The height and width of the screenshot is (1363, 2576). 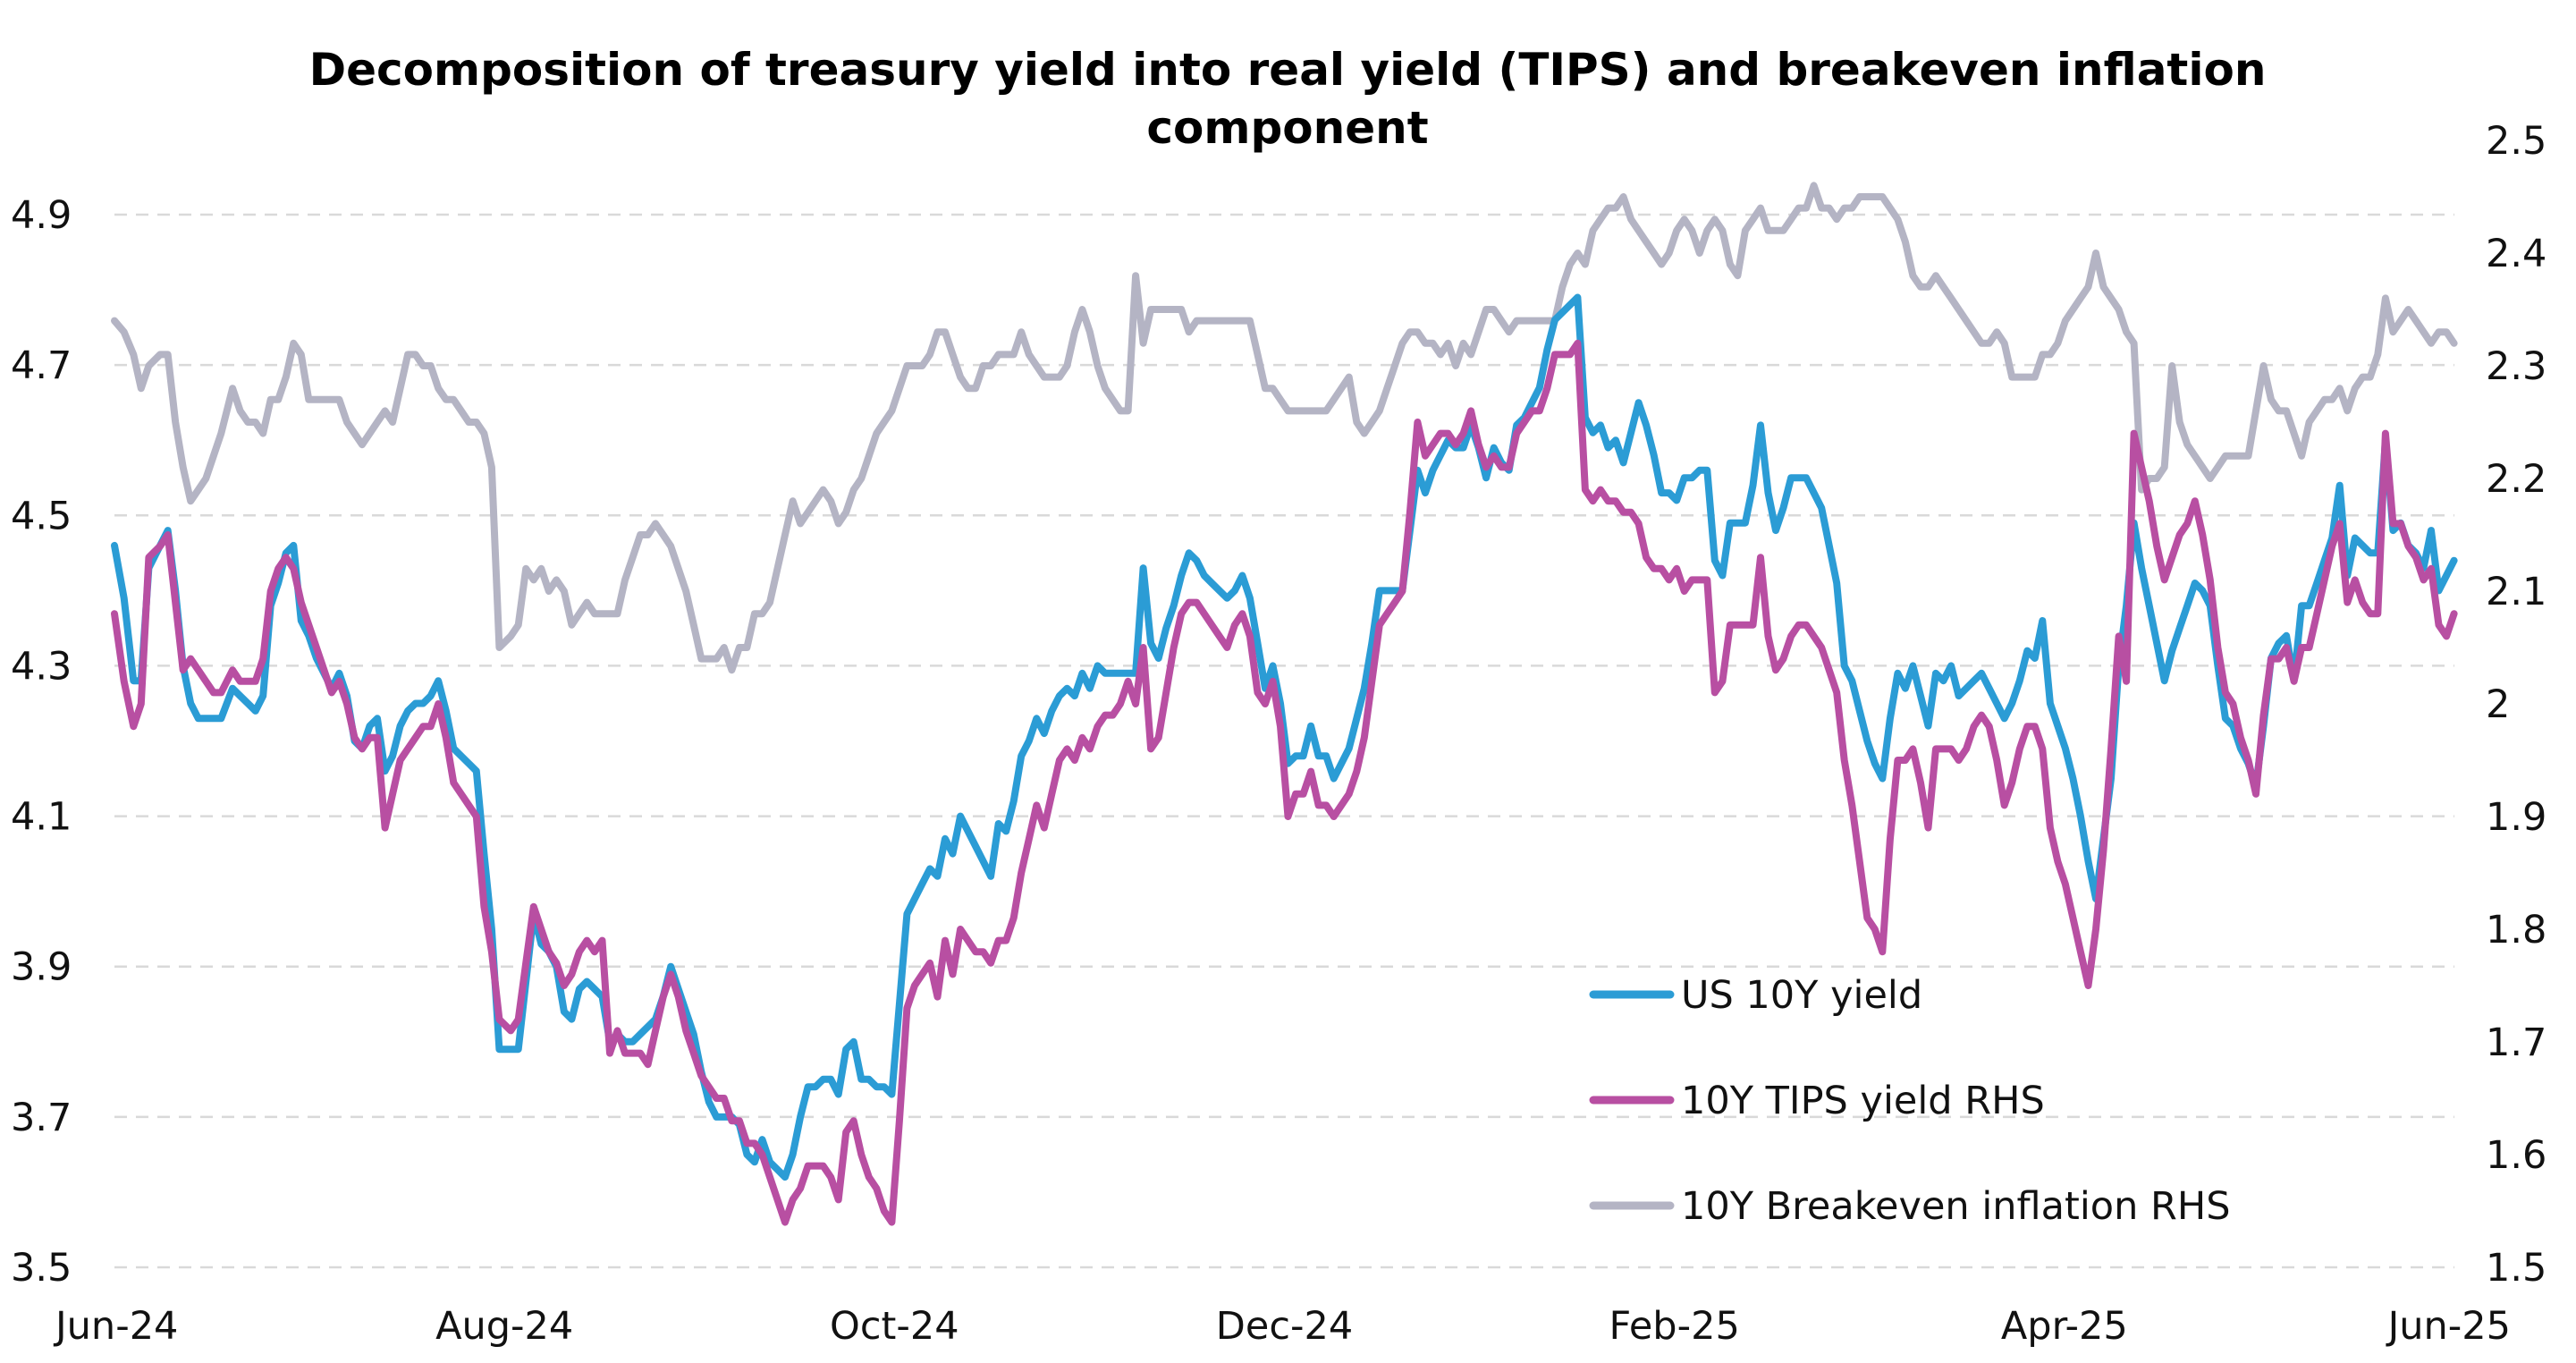 What do you see at coordinates (1674, 1326) in the screenshot?
I see `x-tick-label: Feb-25` at bounding box center [1674, 1326].